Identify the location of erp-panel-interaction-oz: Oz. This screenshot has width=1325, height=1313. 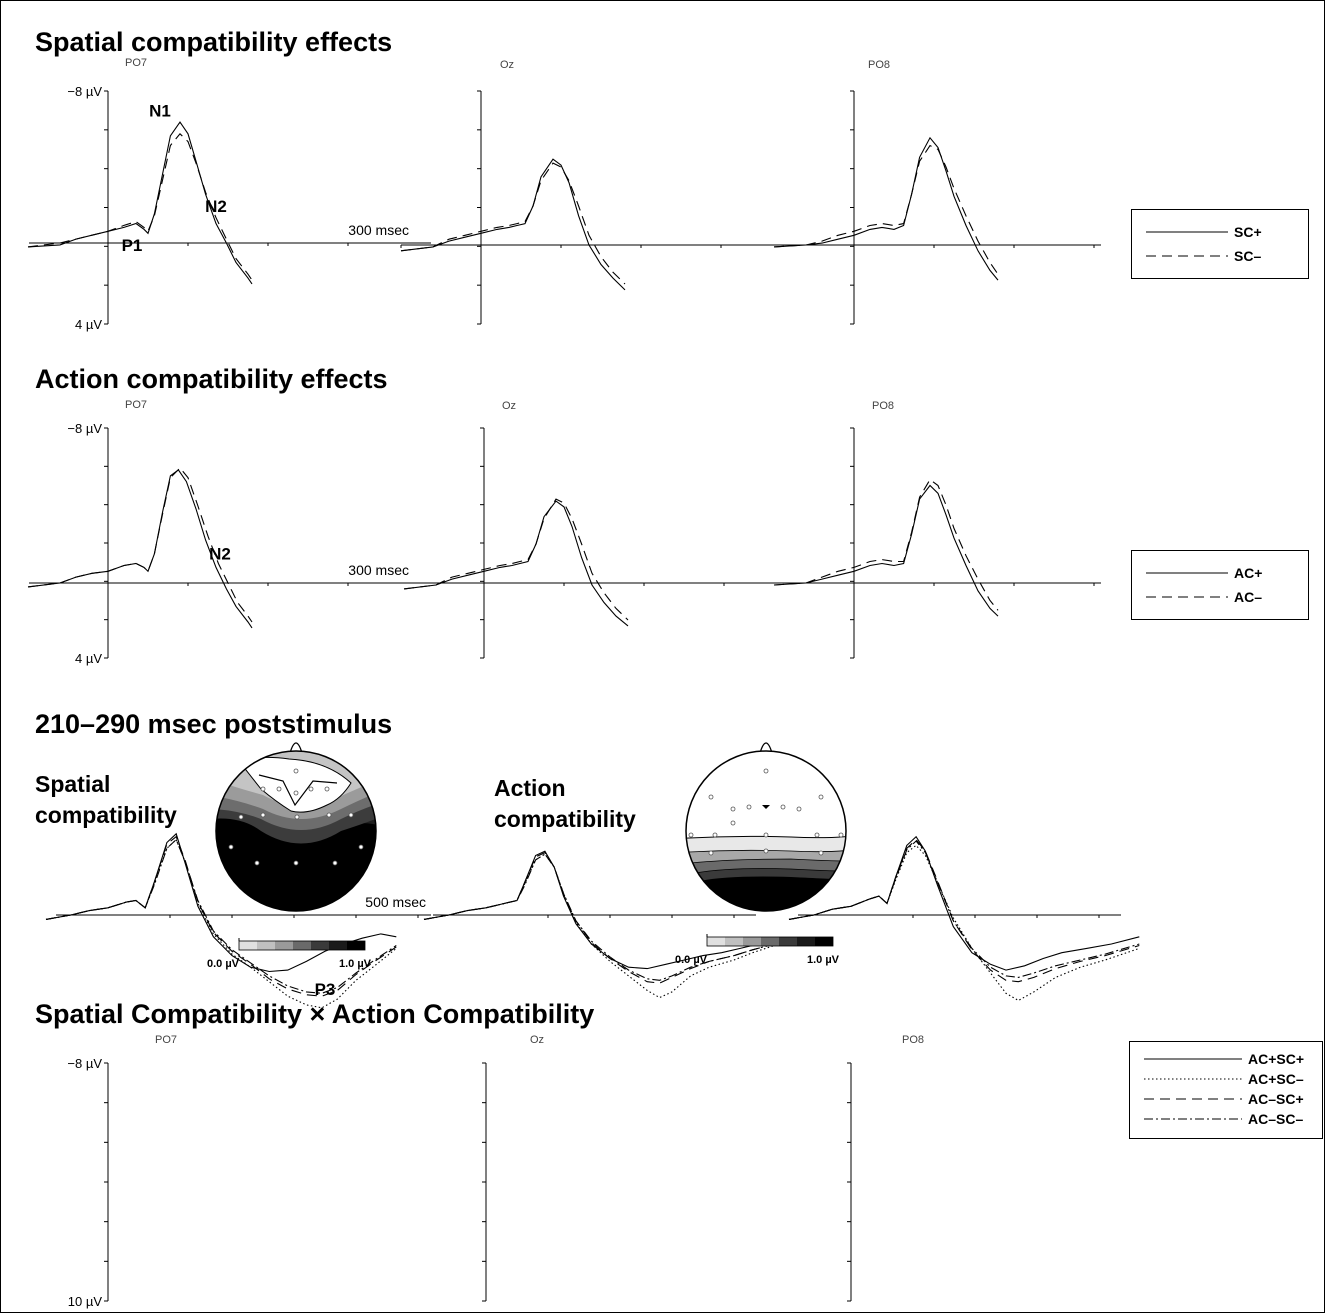
(599, 1076).